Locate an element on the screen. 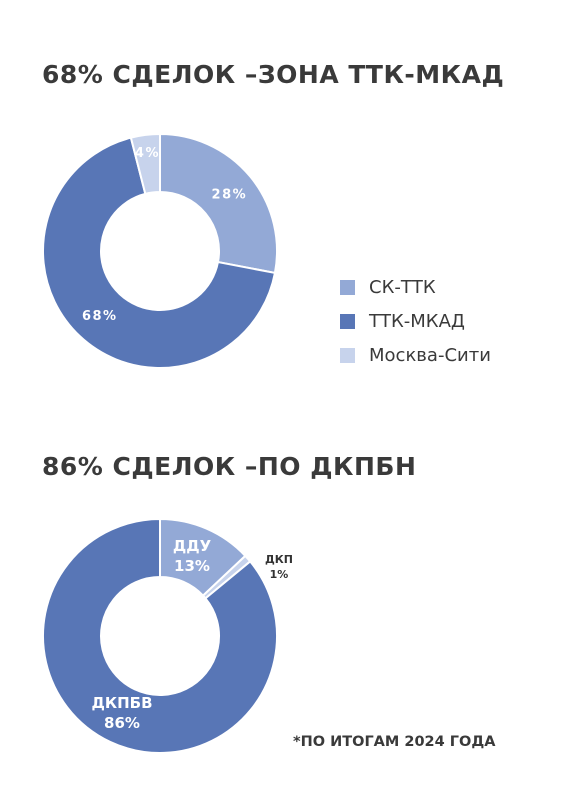 Image resolution: width=586 pixels, height=800 pixels. legend-label: ТТК-МКАД is located at coordinates (417, 321).